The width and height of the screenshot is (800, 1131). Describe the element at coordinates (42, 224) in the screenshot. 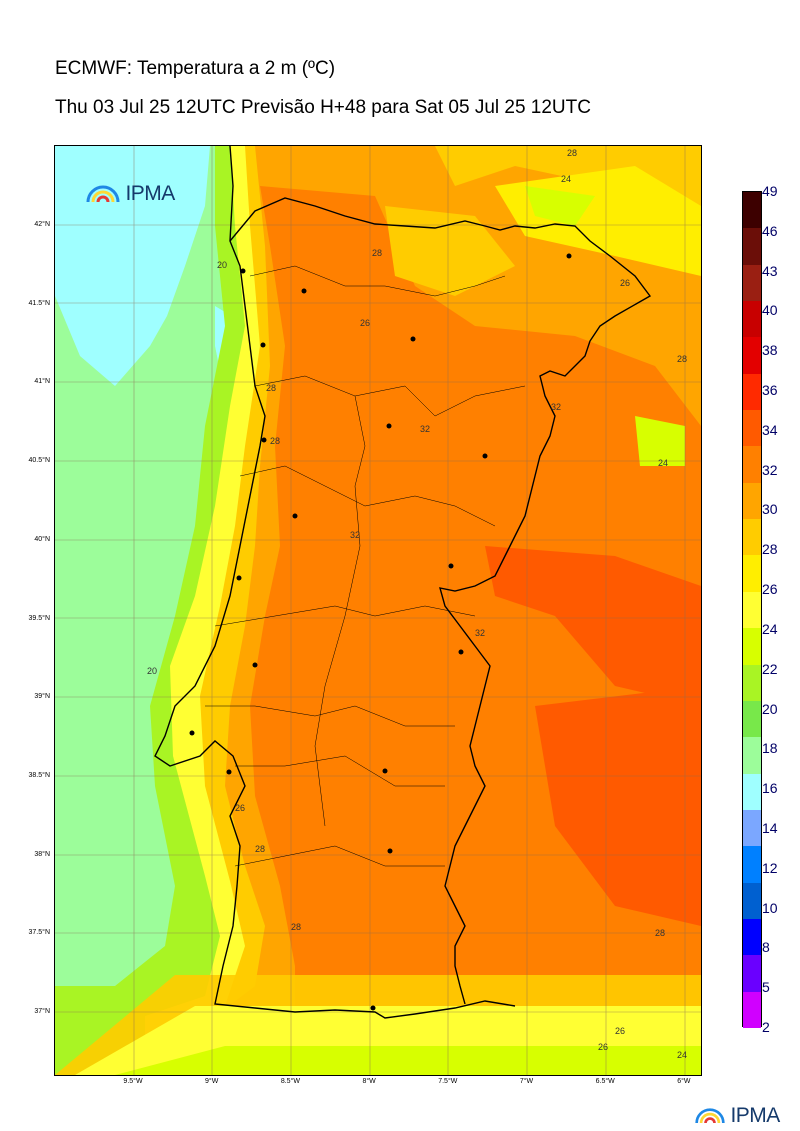

I see `latitude-label: 42°N` at that location.